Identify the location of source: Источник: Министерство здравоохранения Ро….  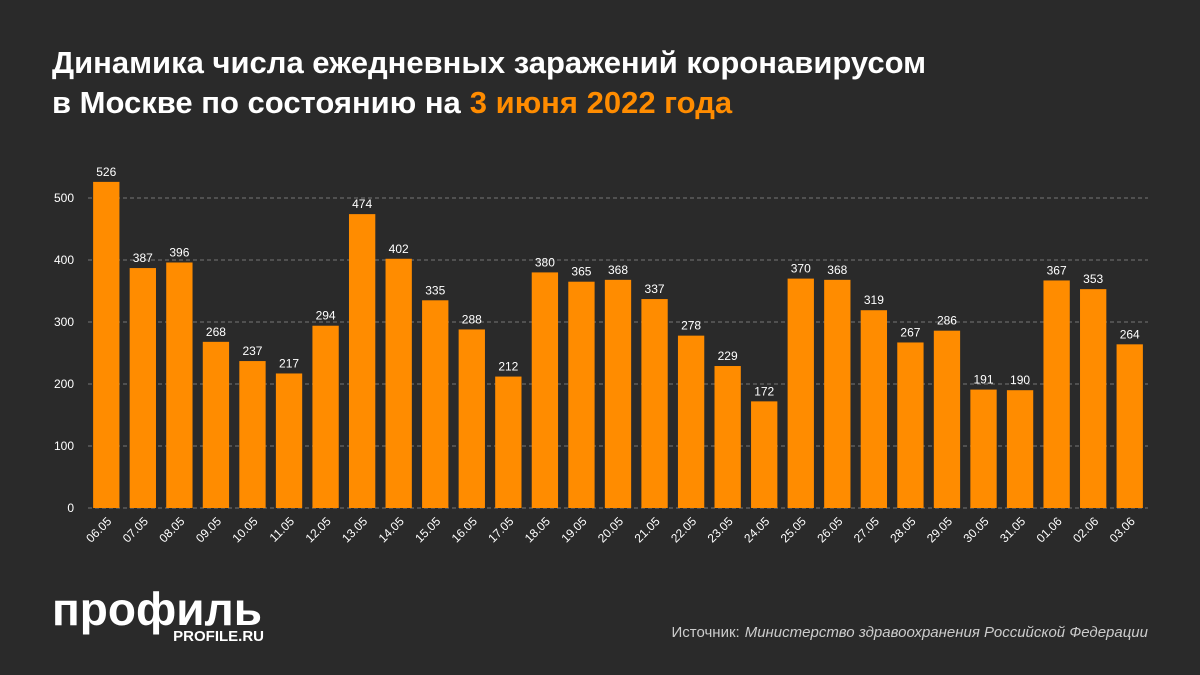
(910, 632).